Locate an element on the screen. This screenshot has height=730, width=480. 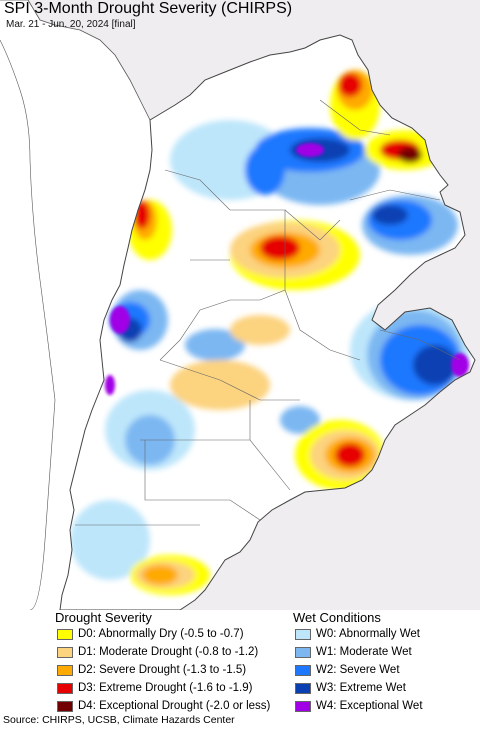
legend-label: D1: Moderate Drought (-0.8 to -1.2) is located at coordinates (168, 652).